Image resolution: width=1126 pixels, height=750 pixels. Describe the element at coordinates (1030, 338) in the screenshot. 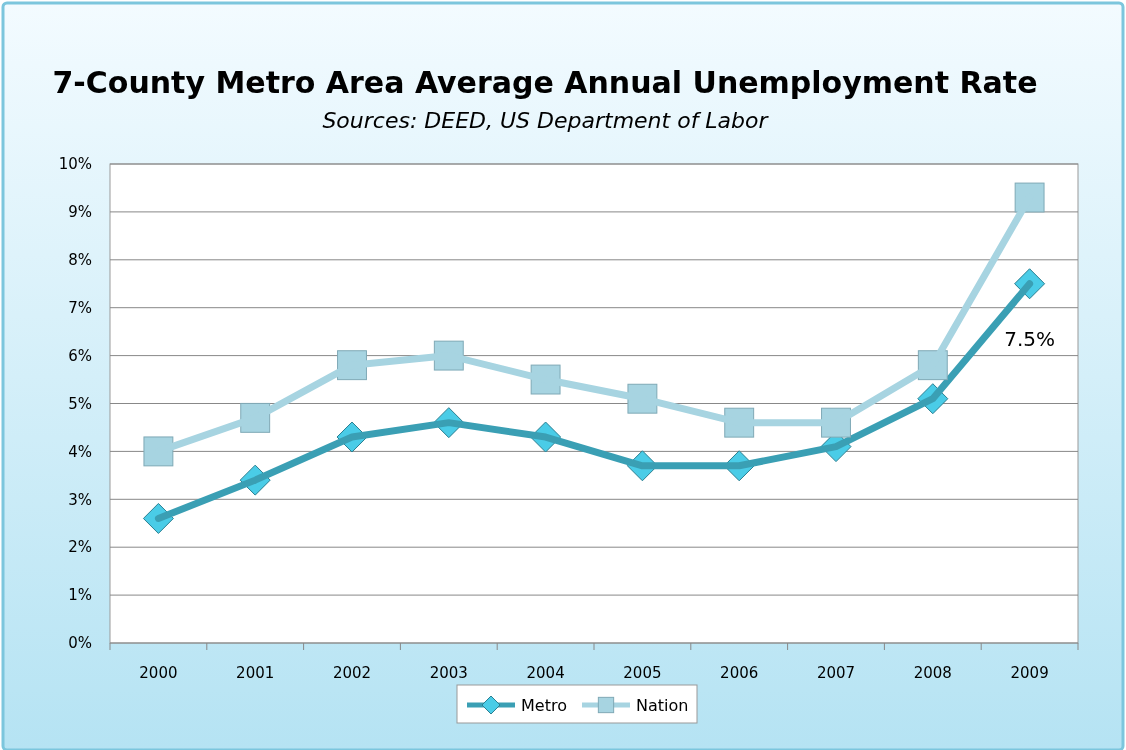

I see `data-label: 7.5%` at that location.